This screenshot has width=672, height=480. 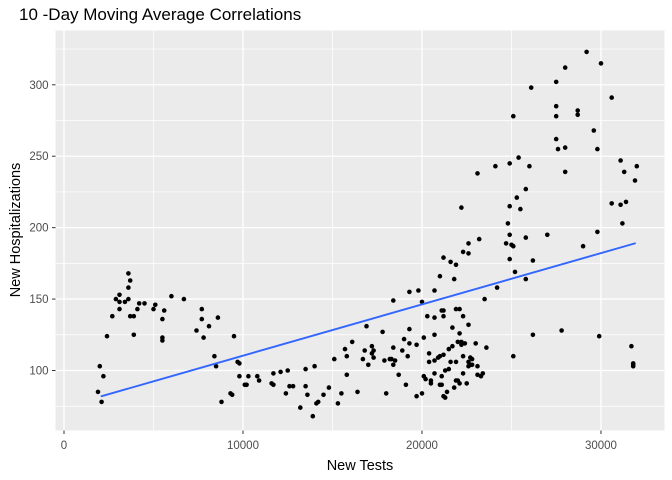 What do you see at coordinates (422, 446) in the screenshot?
I see `x-tick-label: 20000` at bounding box center [422, 446].